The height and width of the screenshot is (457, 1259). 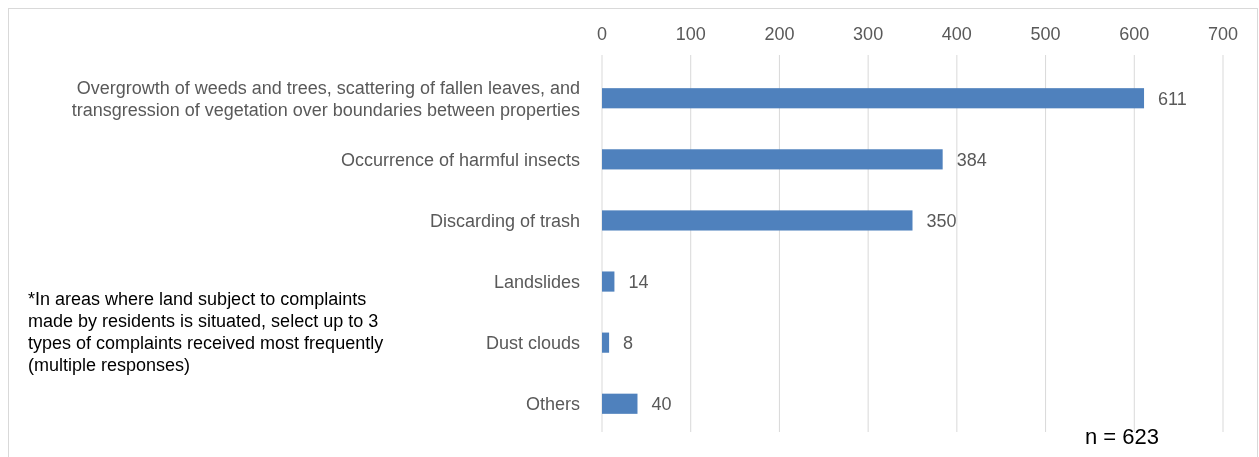 I want to click on data-label: 8, so click(x=628, y=342).